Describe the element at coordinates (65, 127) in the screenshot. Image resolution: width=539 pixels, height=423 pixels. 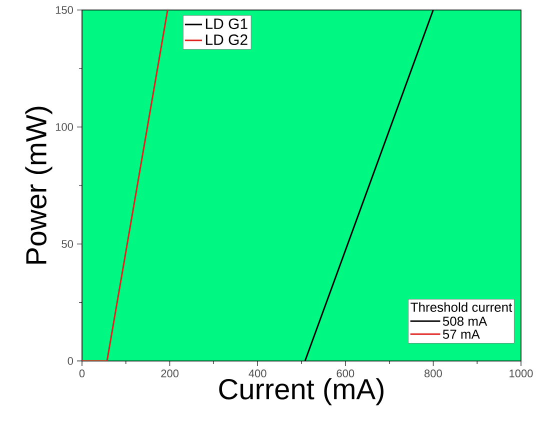
I see `y-tick-label: 100` at that location.